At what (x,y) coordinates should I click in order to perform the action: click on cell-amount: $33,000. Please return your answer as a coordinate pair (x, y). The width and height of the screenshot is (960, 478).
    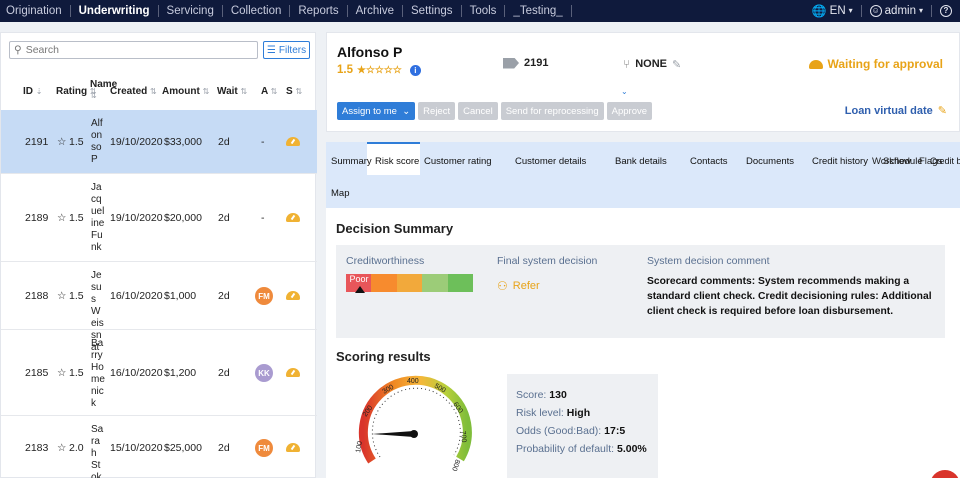
    Looking at the image, I should click on (183, 142).